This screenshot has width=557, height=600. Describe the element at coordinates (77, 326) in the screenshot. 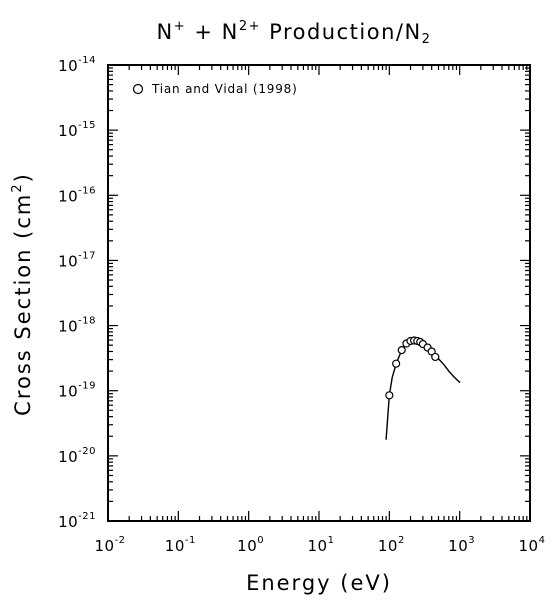

I see `y-tick-label: 10-18` at that location.